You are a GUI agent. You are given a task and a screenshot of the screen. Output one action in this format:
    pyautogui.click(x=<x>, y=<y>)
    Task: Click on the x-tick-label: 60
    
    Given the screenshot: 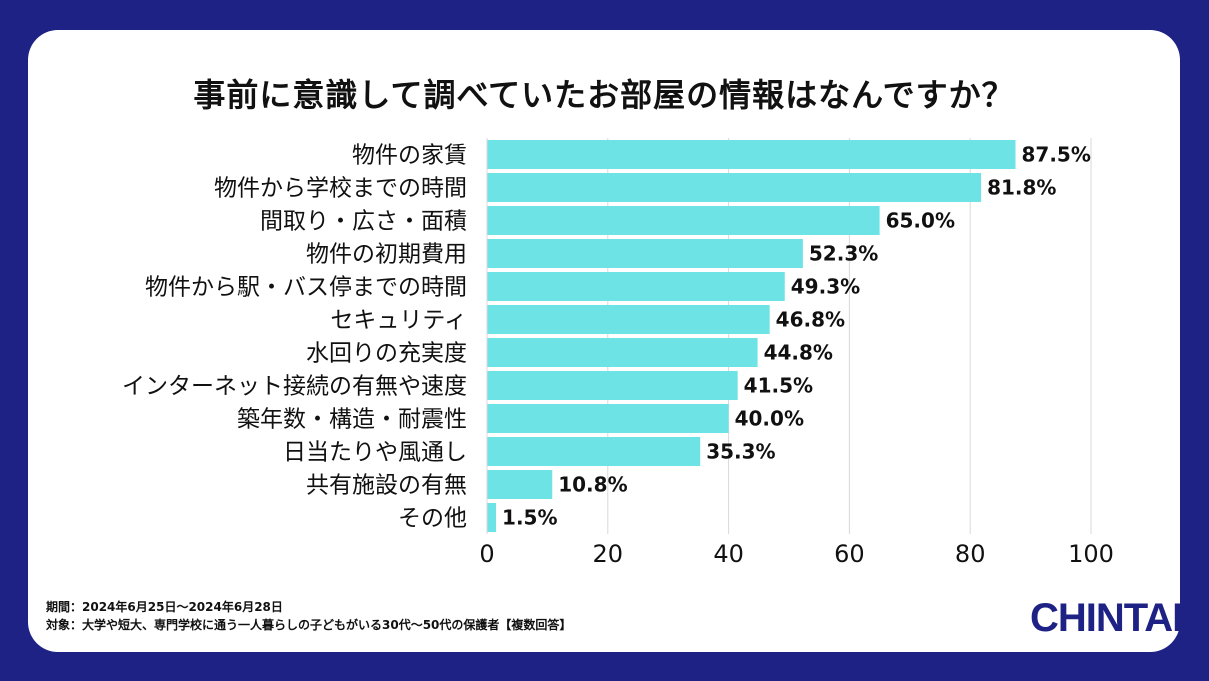 What is the action you would take?
    pyautogui.click(x=849, y=554)
    